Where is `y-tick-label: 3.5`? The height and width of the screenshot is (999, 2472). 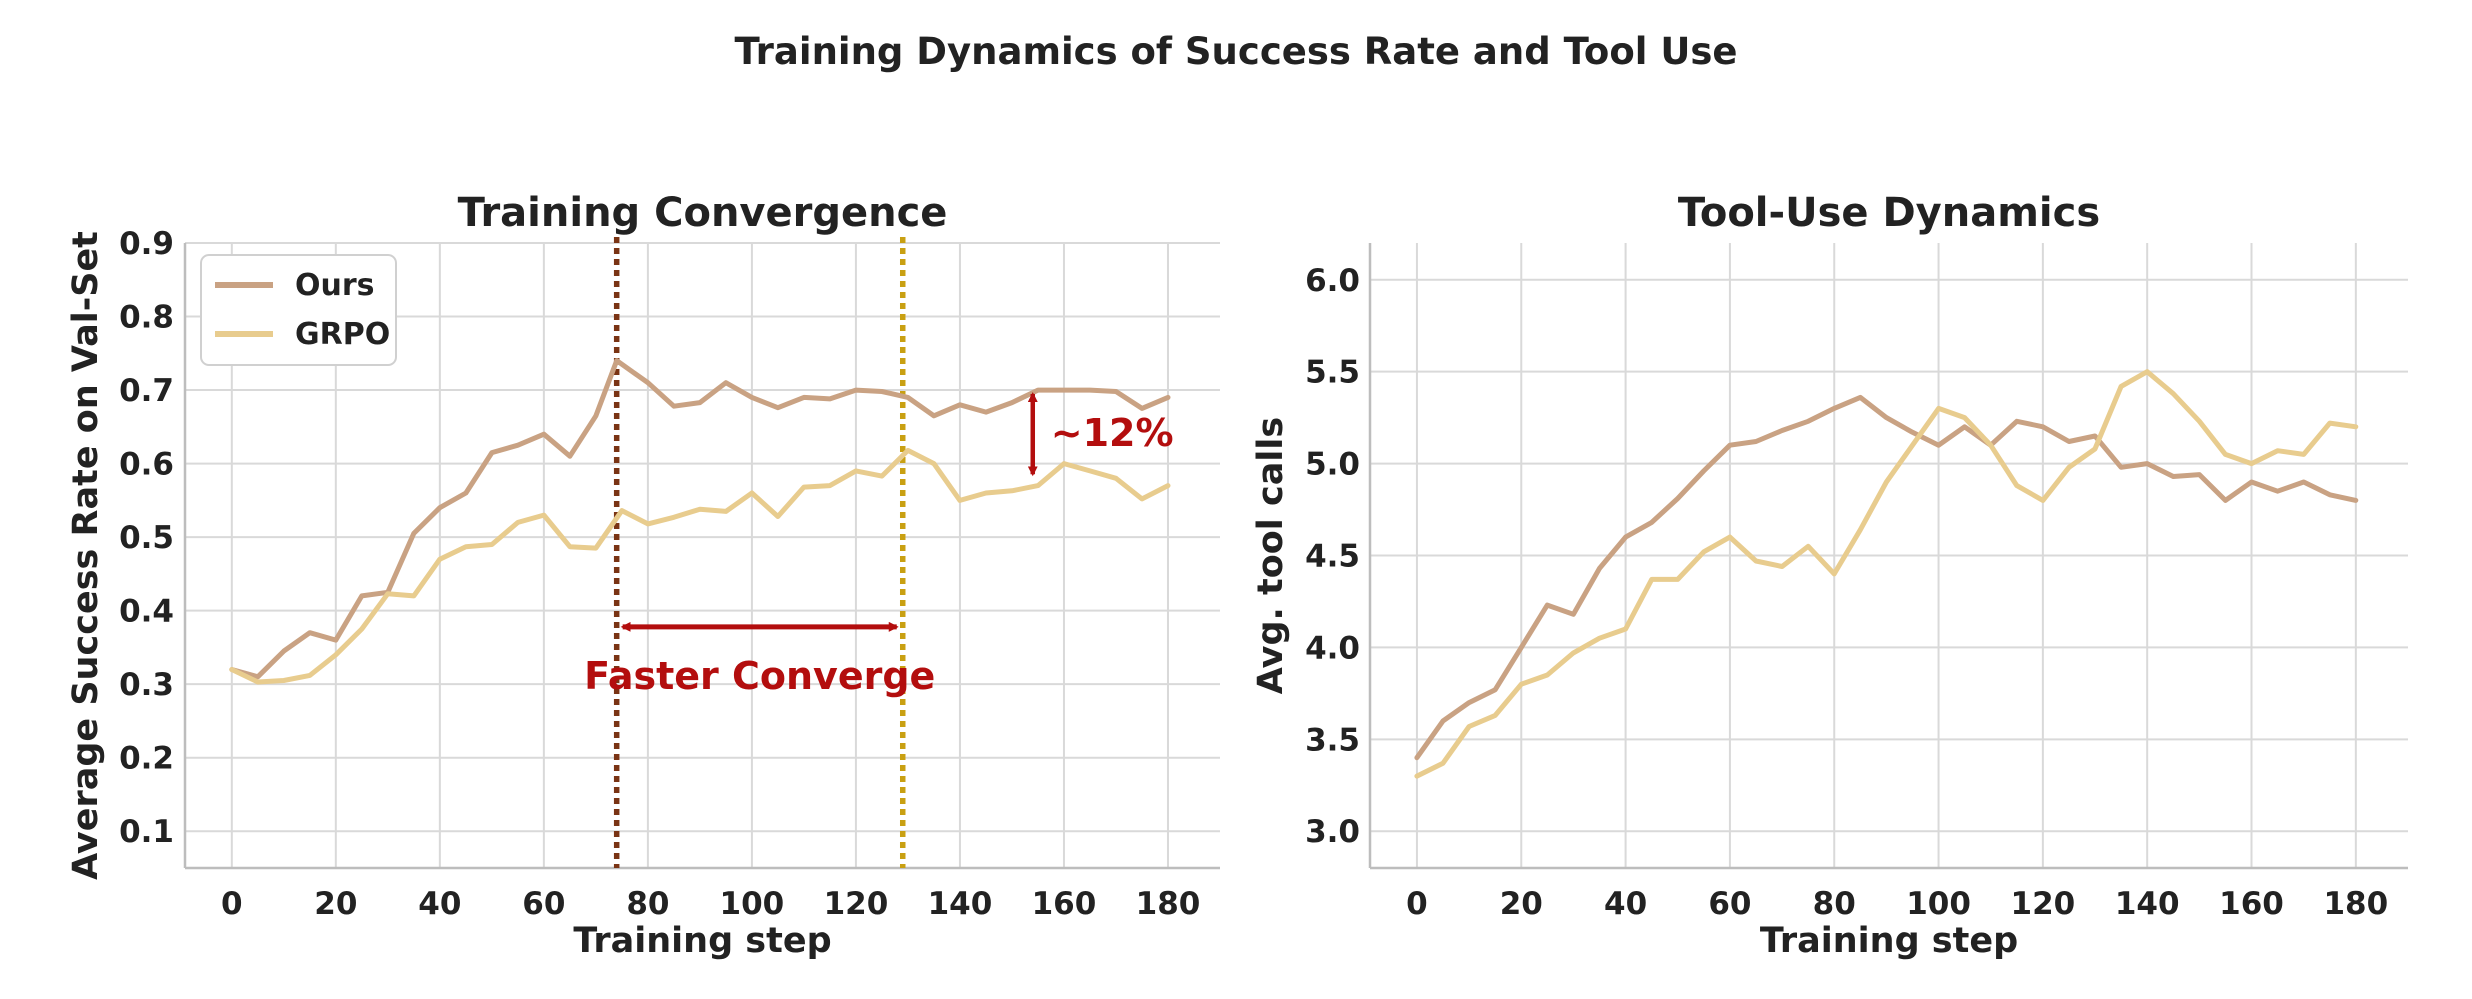
y-tick-label: 3.5 is located at coordinates (1332, 740).